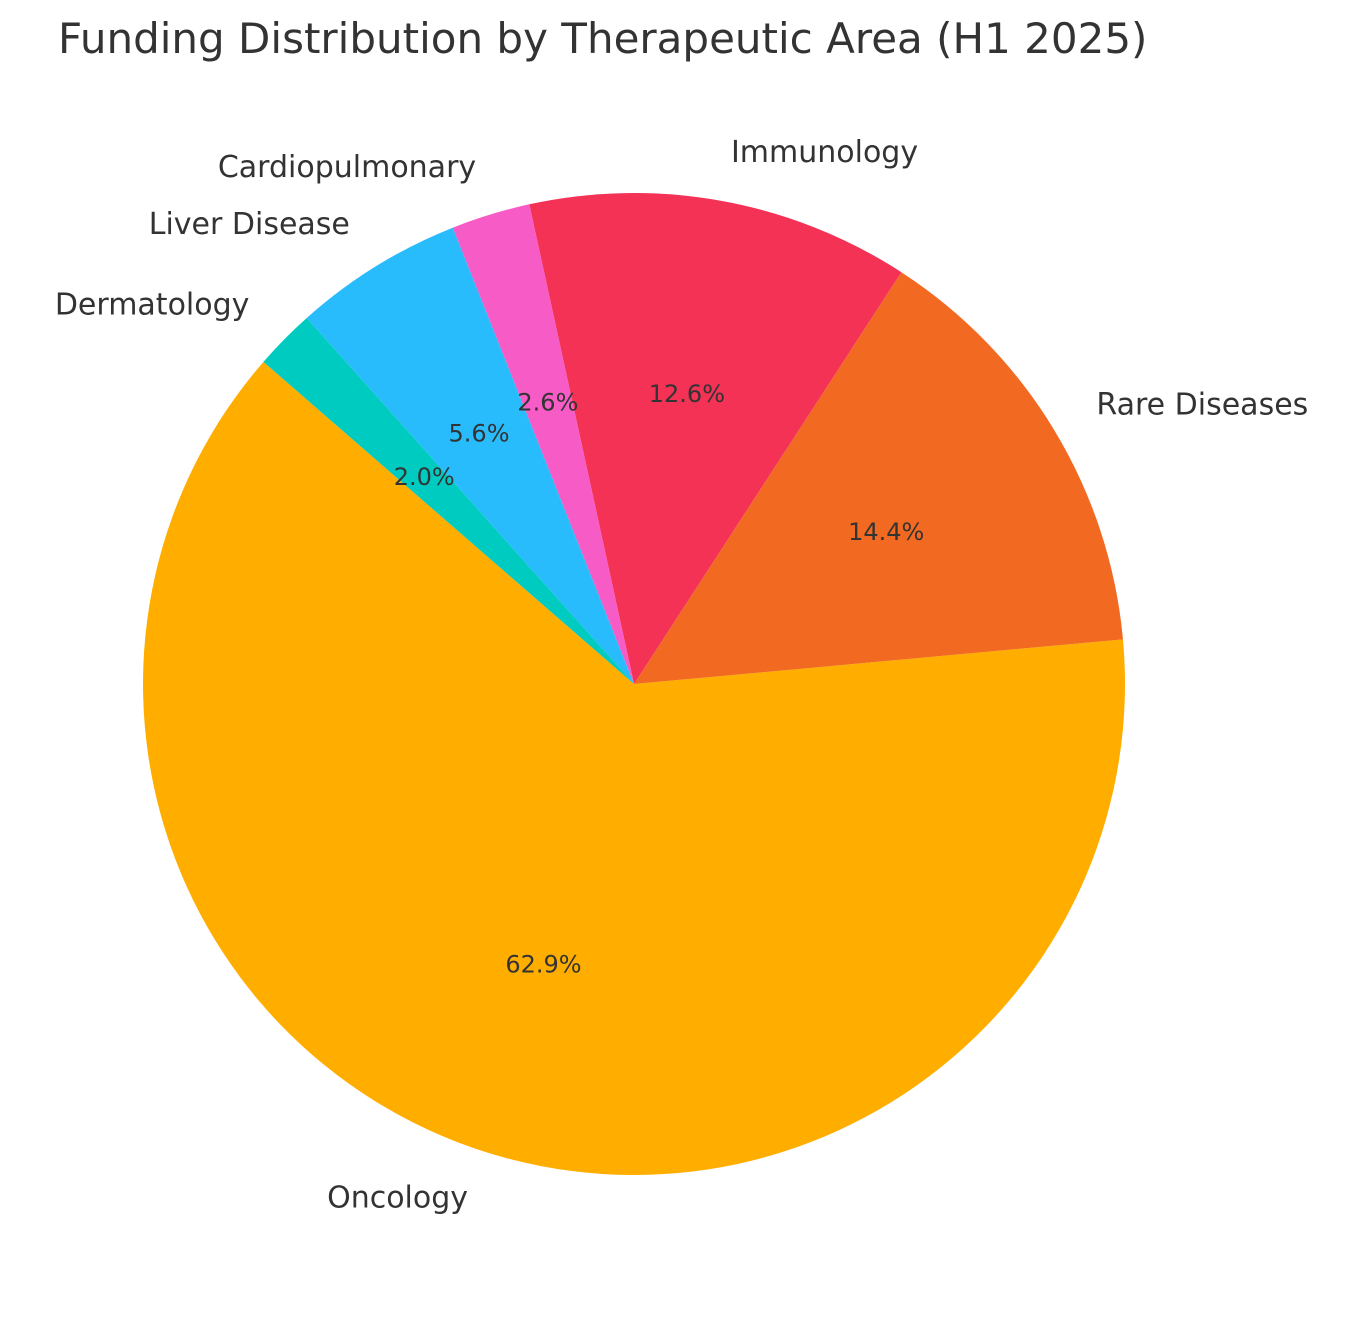 The height and width of the screenshot is (1318, 1346). I want to click on slice-percent-liver-disease: 5.6%, so click(479, 433).